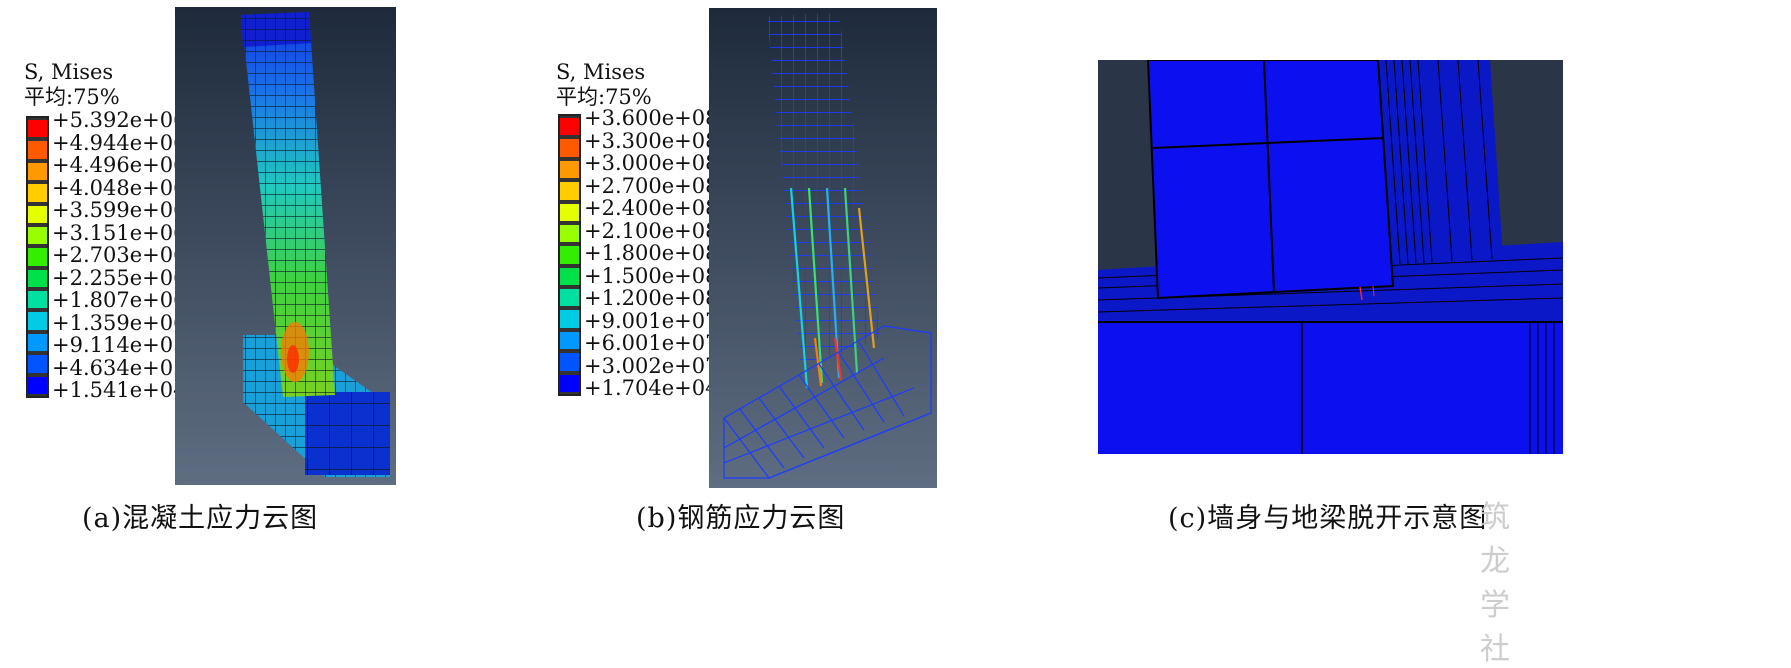 Image resolution: width=1791 pixels, height=668 pixels. Describe the element at coordinates (119, 322) in the screenshot. I see `legend-tick-label: +1.359e+06` at that location.